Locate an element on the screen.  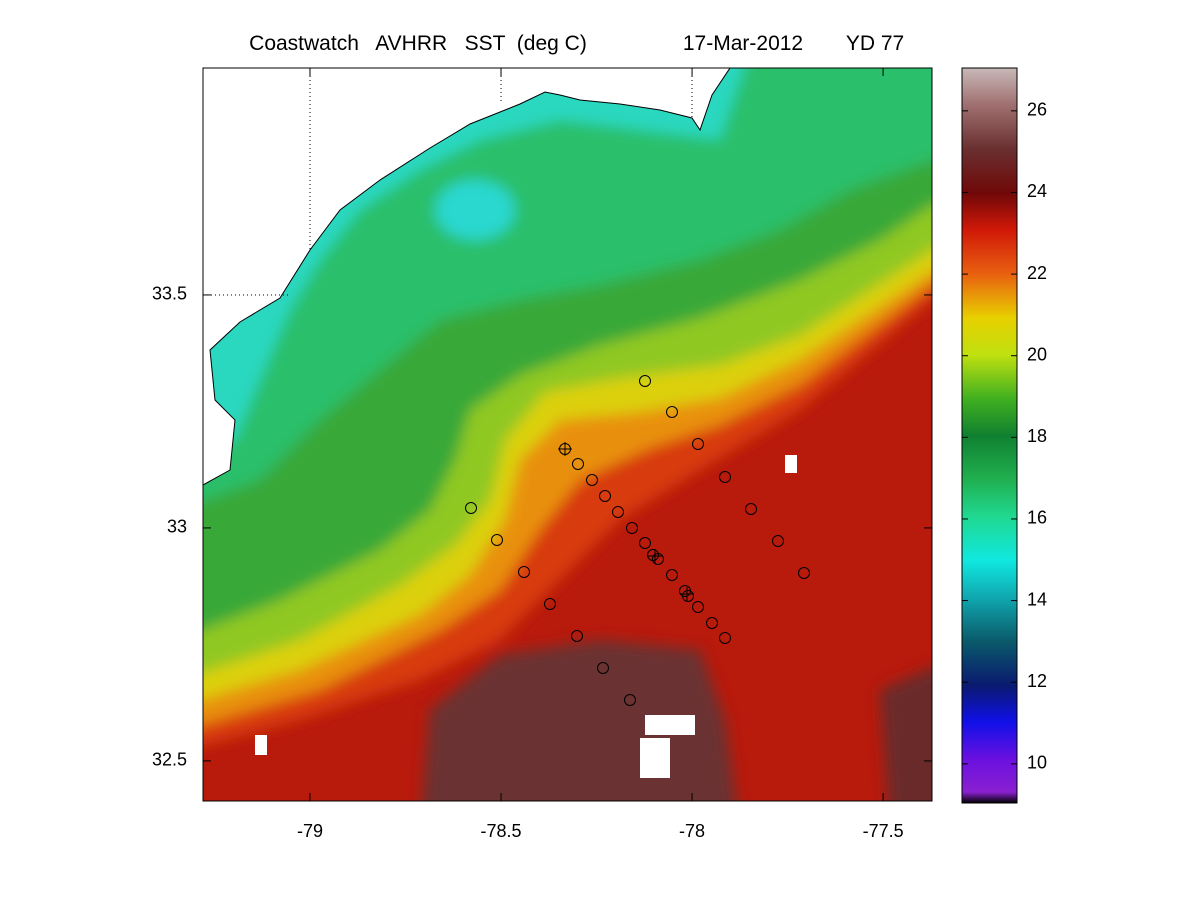
x-tick-label: -78.5 is located at coordinates (501, 831).